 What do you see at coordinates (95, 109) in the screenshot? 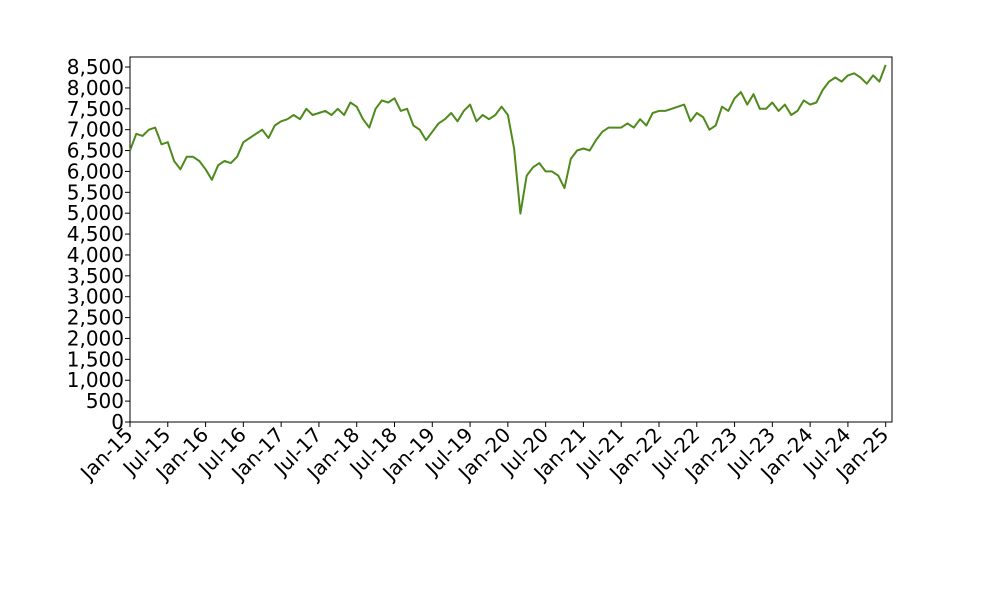
I see `y-tick-label: 7,500` at bounding box center [95, 109].